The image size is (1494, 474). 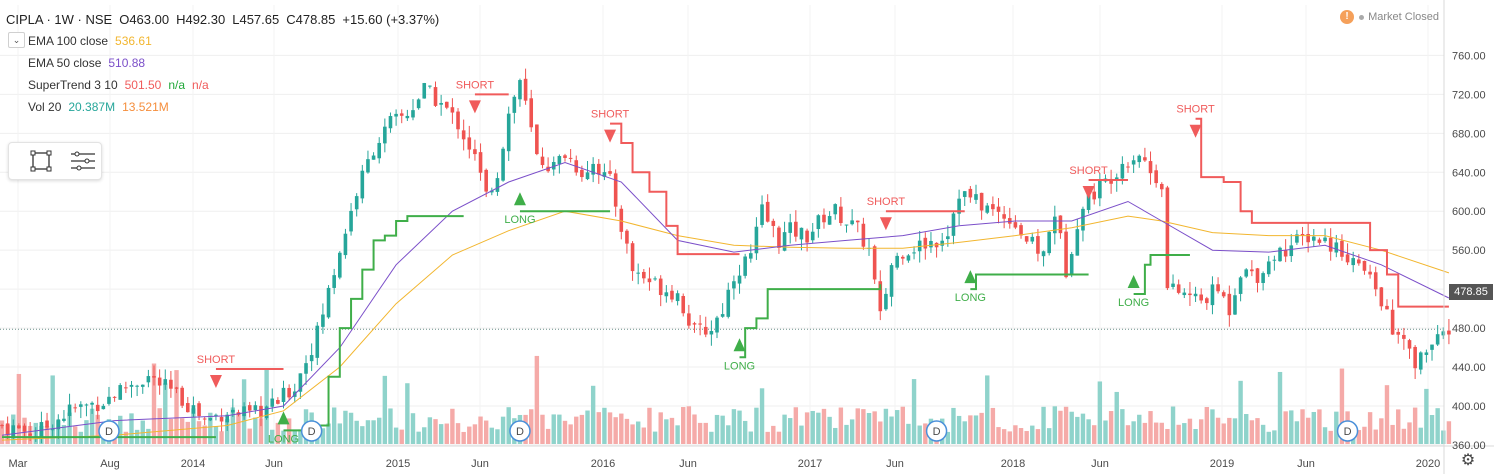 I want to click on indicator-volume: Vol 20 20.387M 13.521M, so click(x=237, y=107).